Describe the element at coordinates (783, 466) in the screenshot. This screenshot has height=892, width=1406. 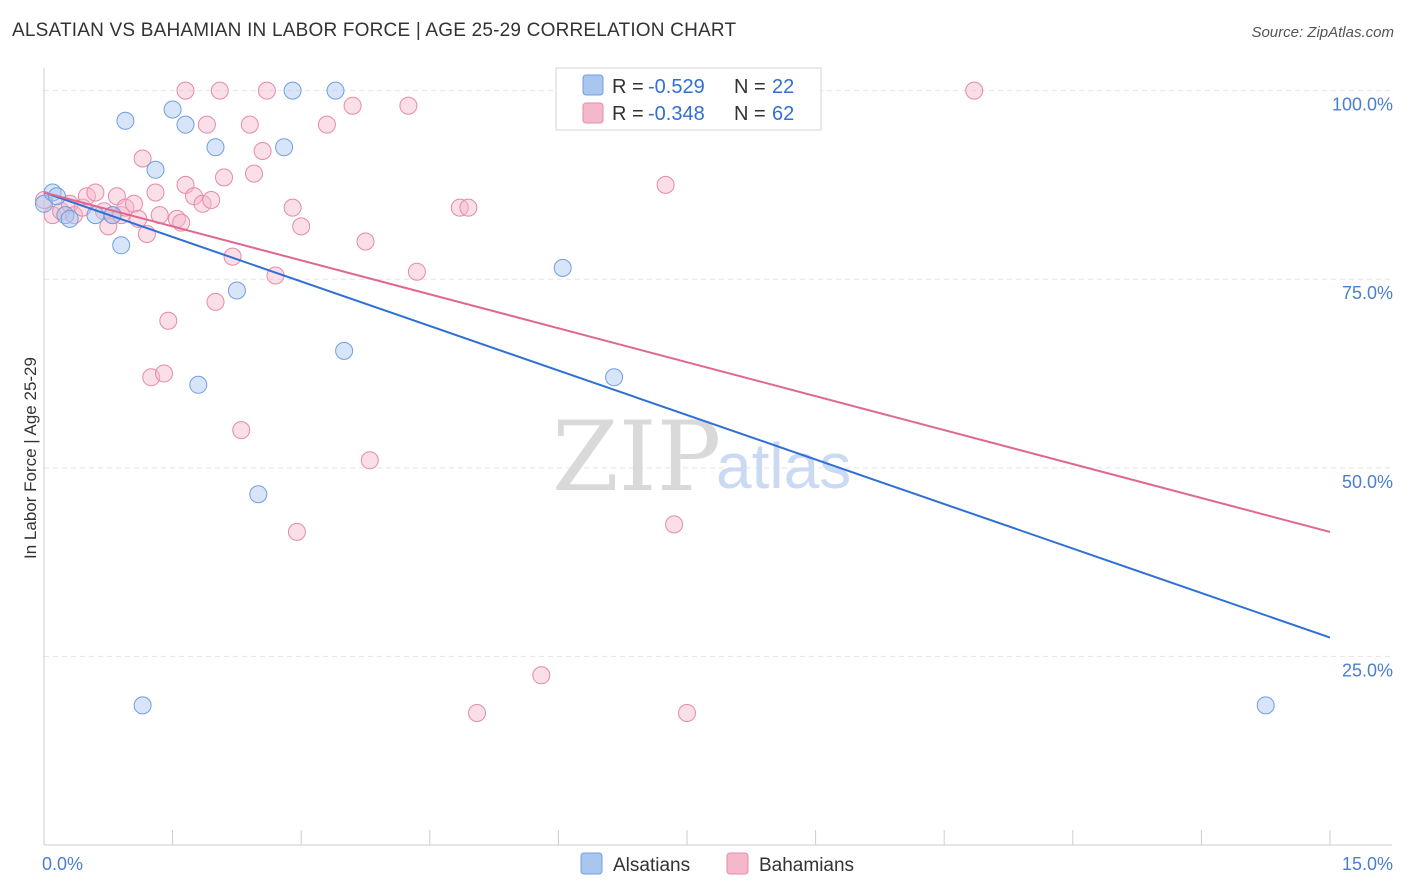
I see `watermark-atlas: atlas` at that location.